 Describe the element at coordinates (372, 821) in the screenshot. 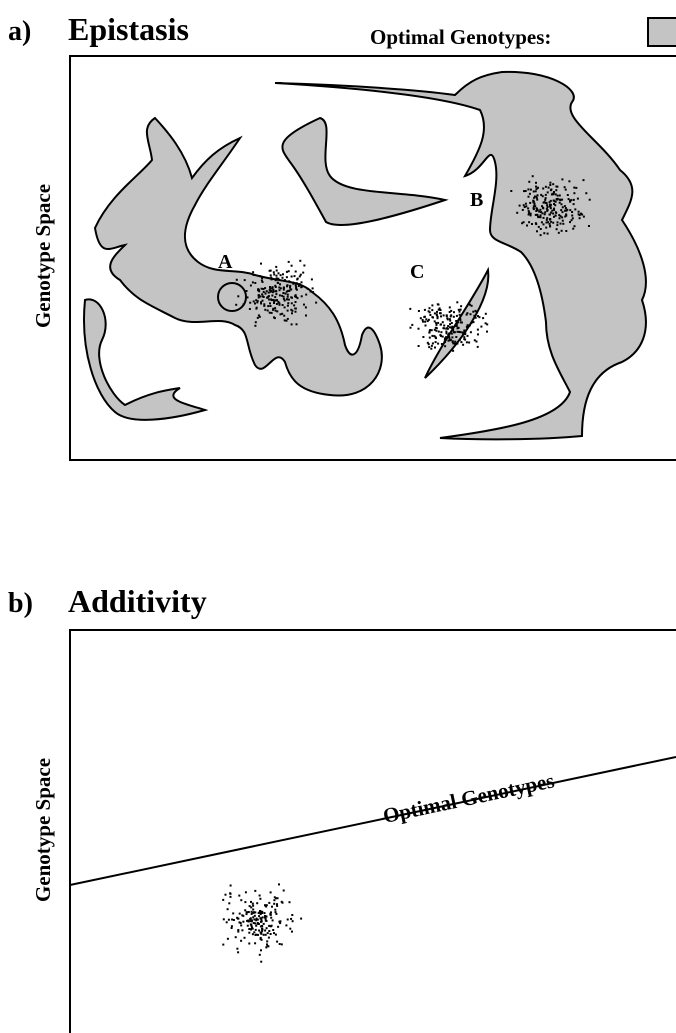

I see `optimal-line` at that location.